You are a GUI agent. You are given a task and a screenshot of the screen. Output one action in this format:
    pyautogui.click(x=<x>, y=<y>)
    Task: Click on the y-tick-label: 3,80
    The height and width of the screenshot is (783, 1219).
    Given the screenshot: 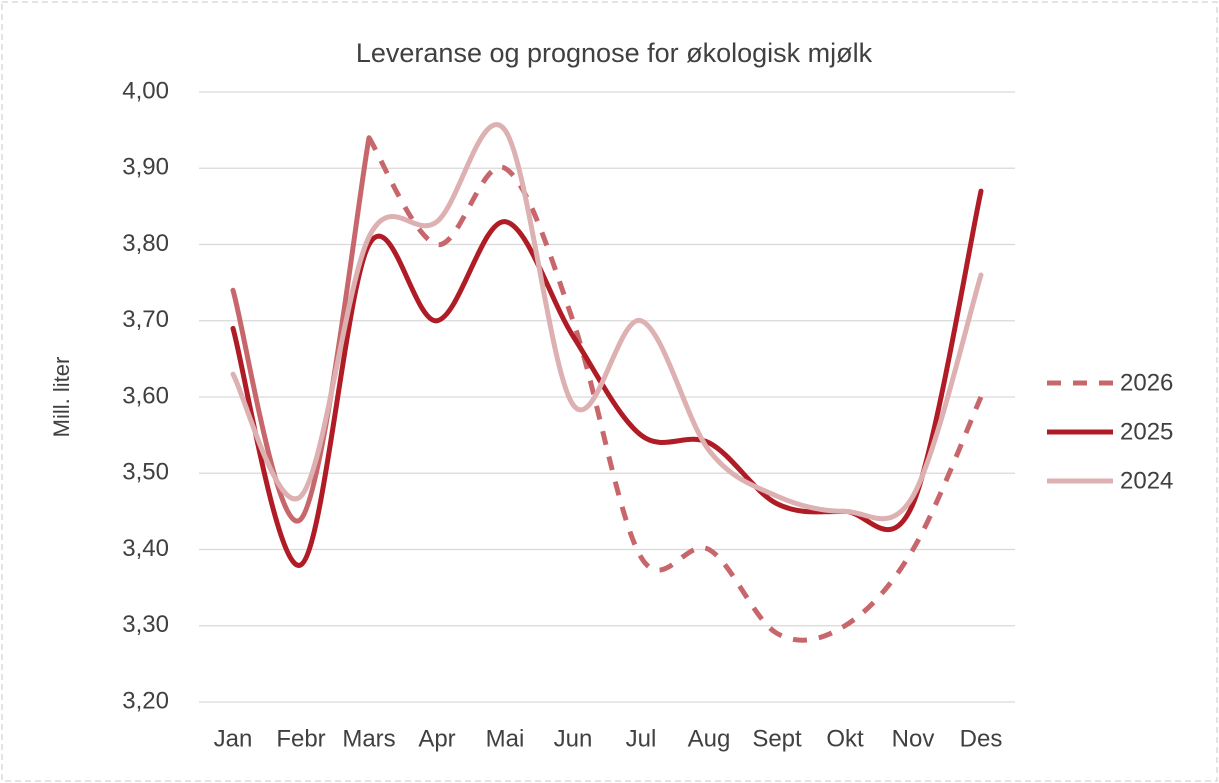 What is the action you would take?
    pyautogui.click(x=145, y=243)
    